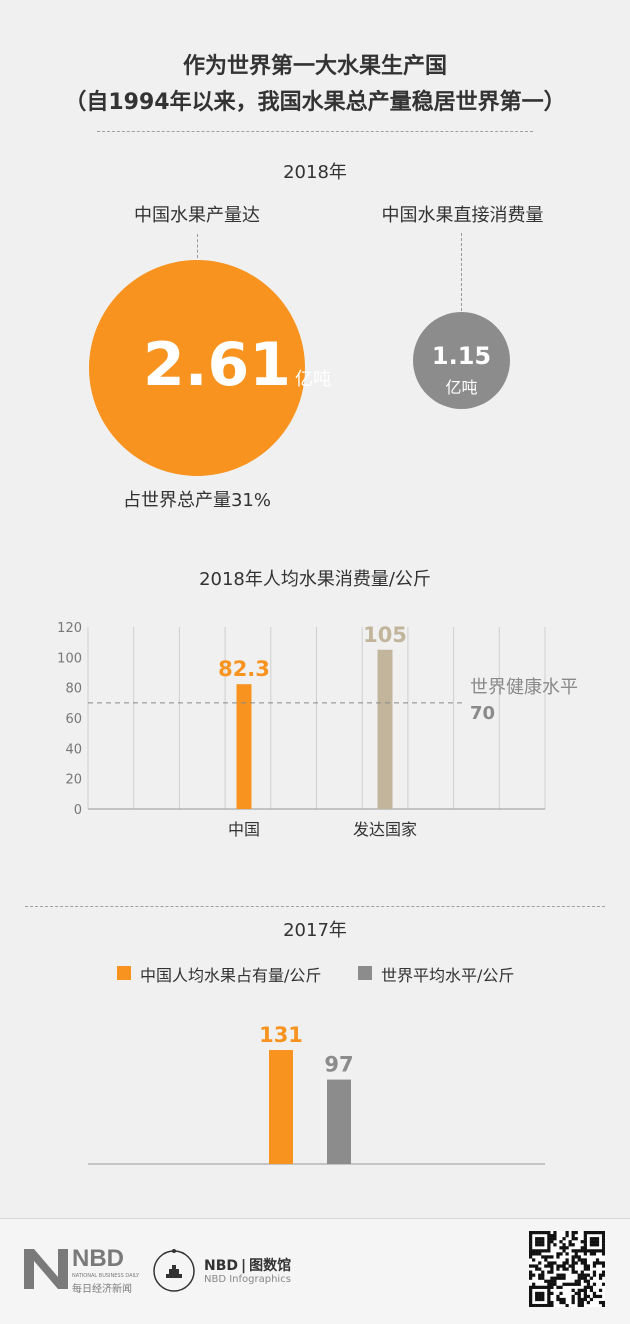 Image resolution: width=630 pixels, height=1324 pixels. Describe the element at coordinates (73, 780) in the screenshot. I see `y-tick-label: 20` at that location.